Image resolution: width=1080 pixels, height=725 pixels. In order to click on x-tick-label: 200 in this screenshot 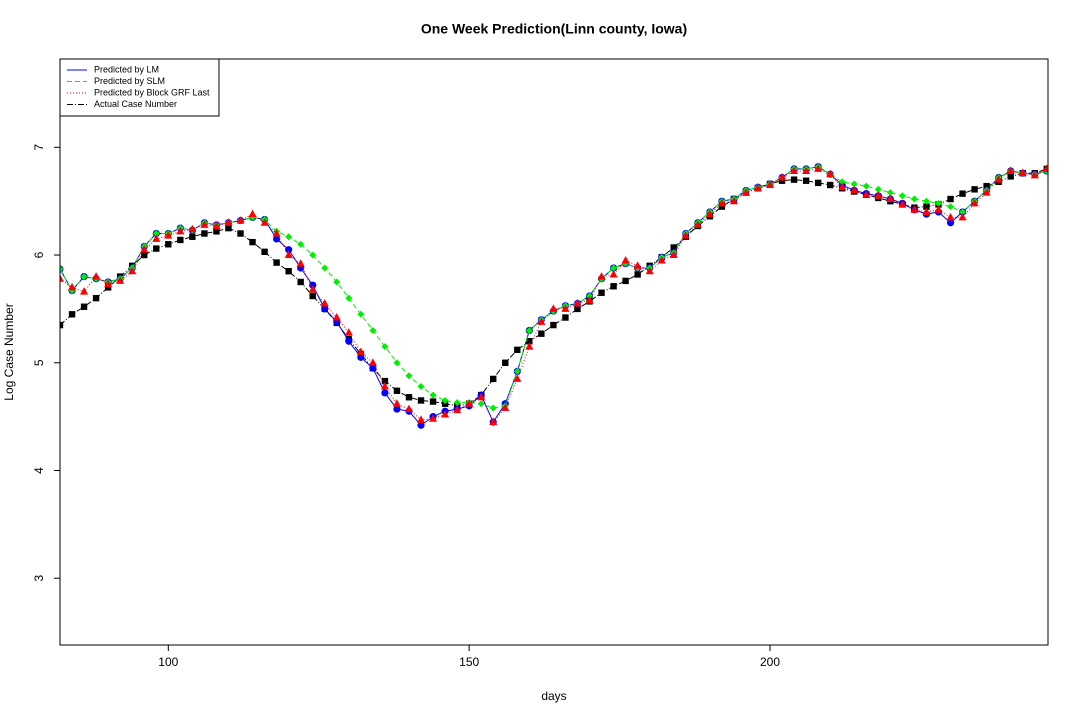, I will do `click(770, 662)`.